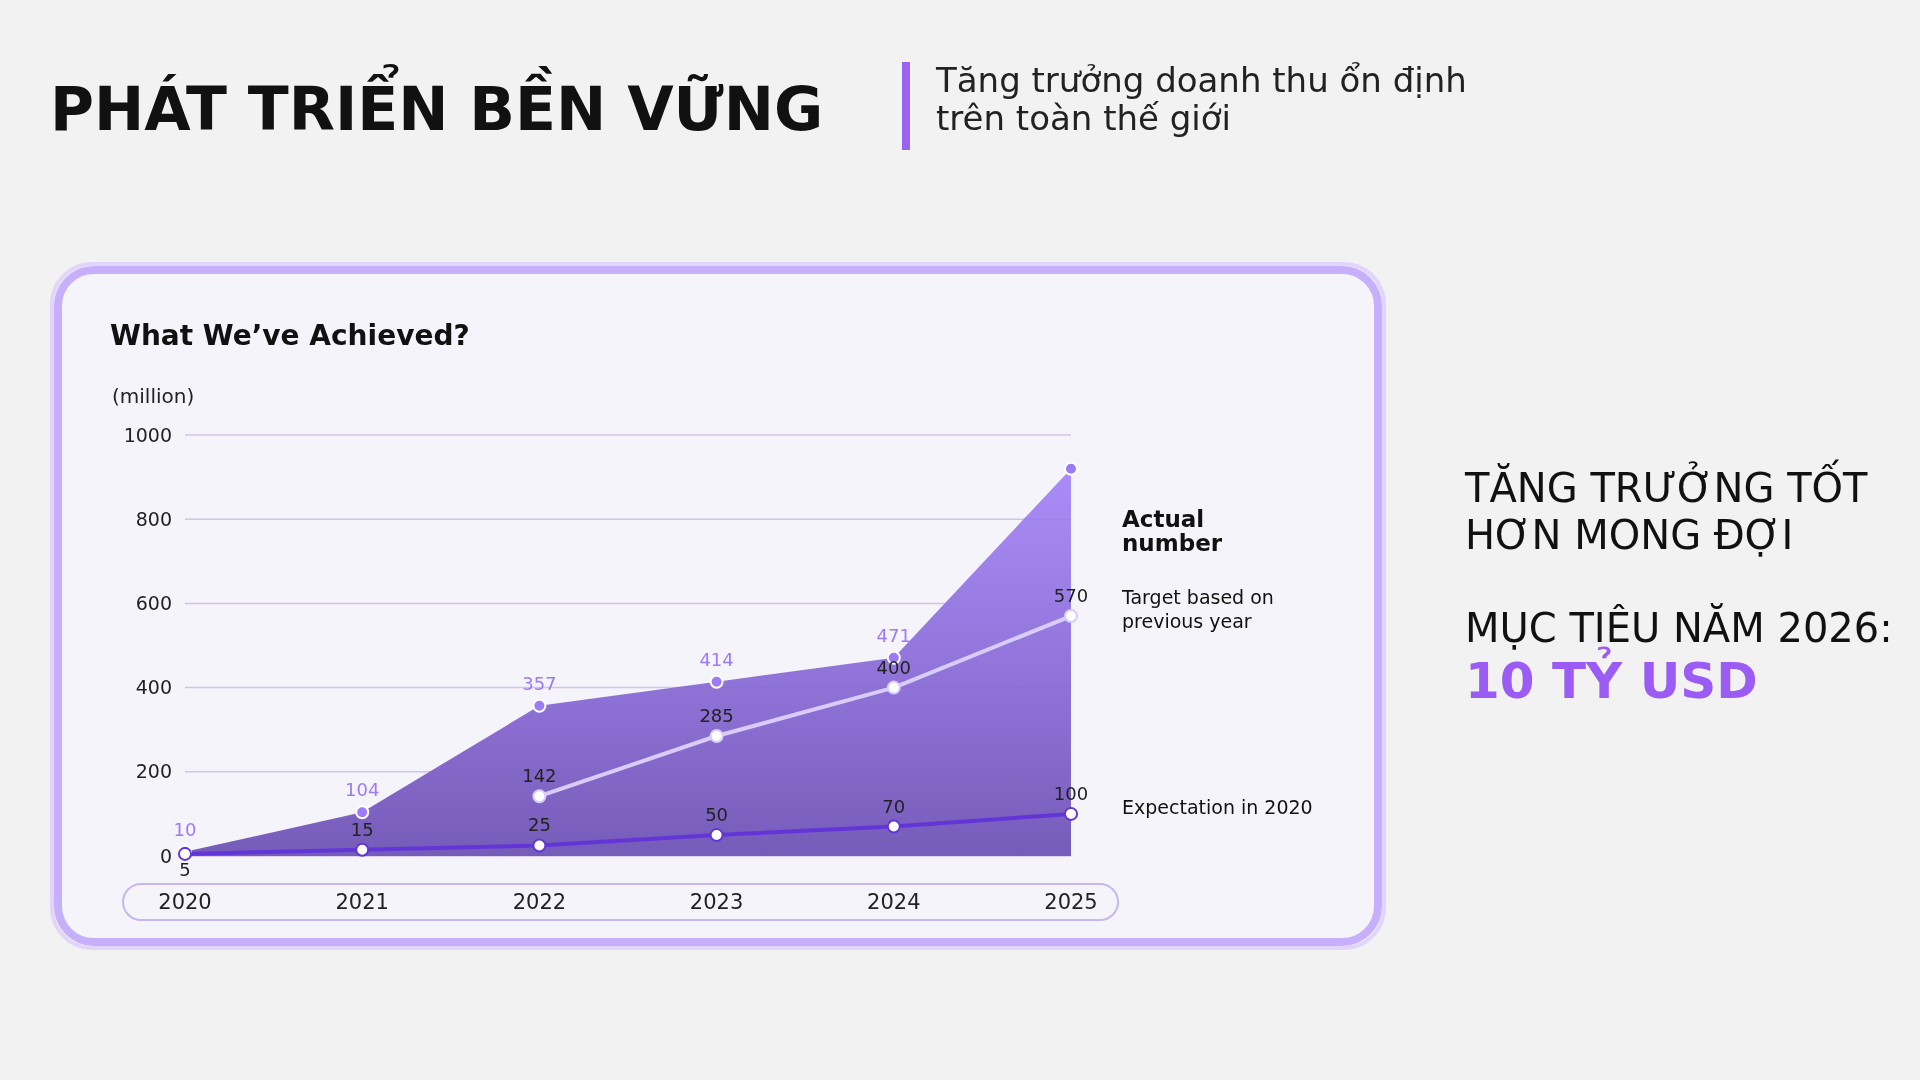 The height and width of the screenshot is (1080, 1920). Describe the element at coordinates (893, 635) in the screenshot. I see `data-label: 471` at that location.